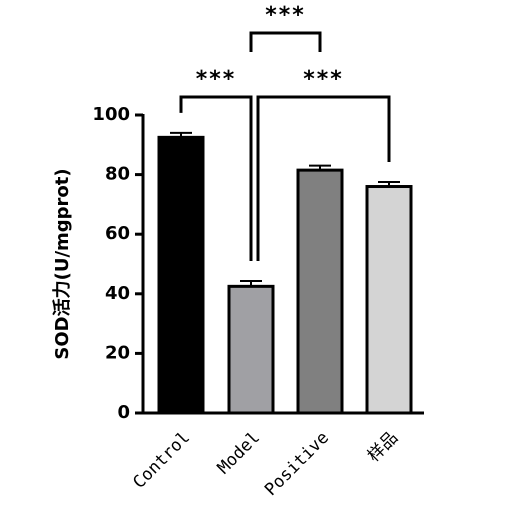  I want to click on y-tick-label: 40, so click(117, 293).